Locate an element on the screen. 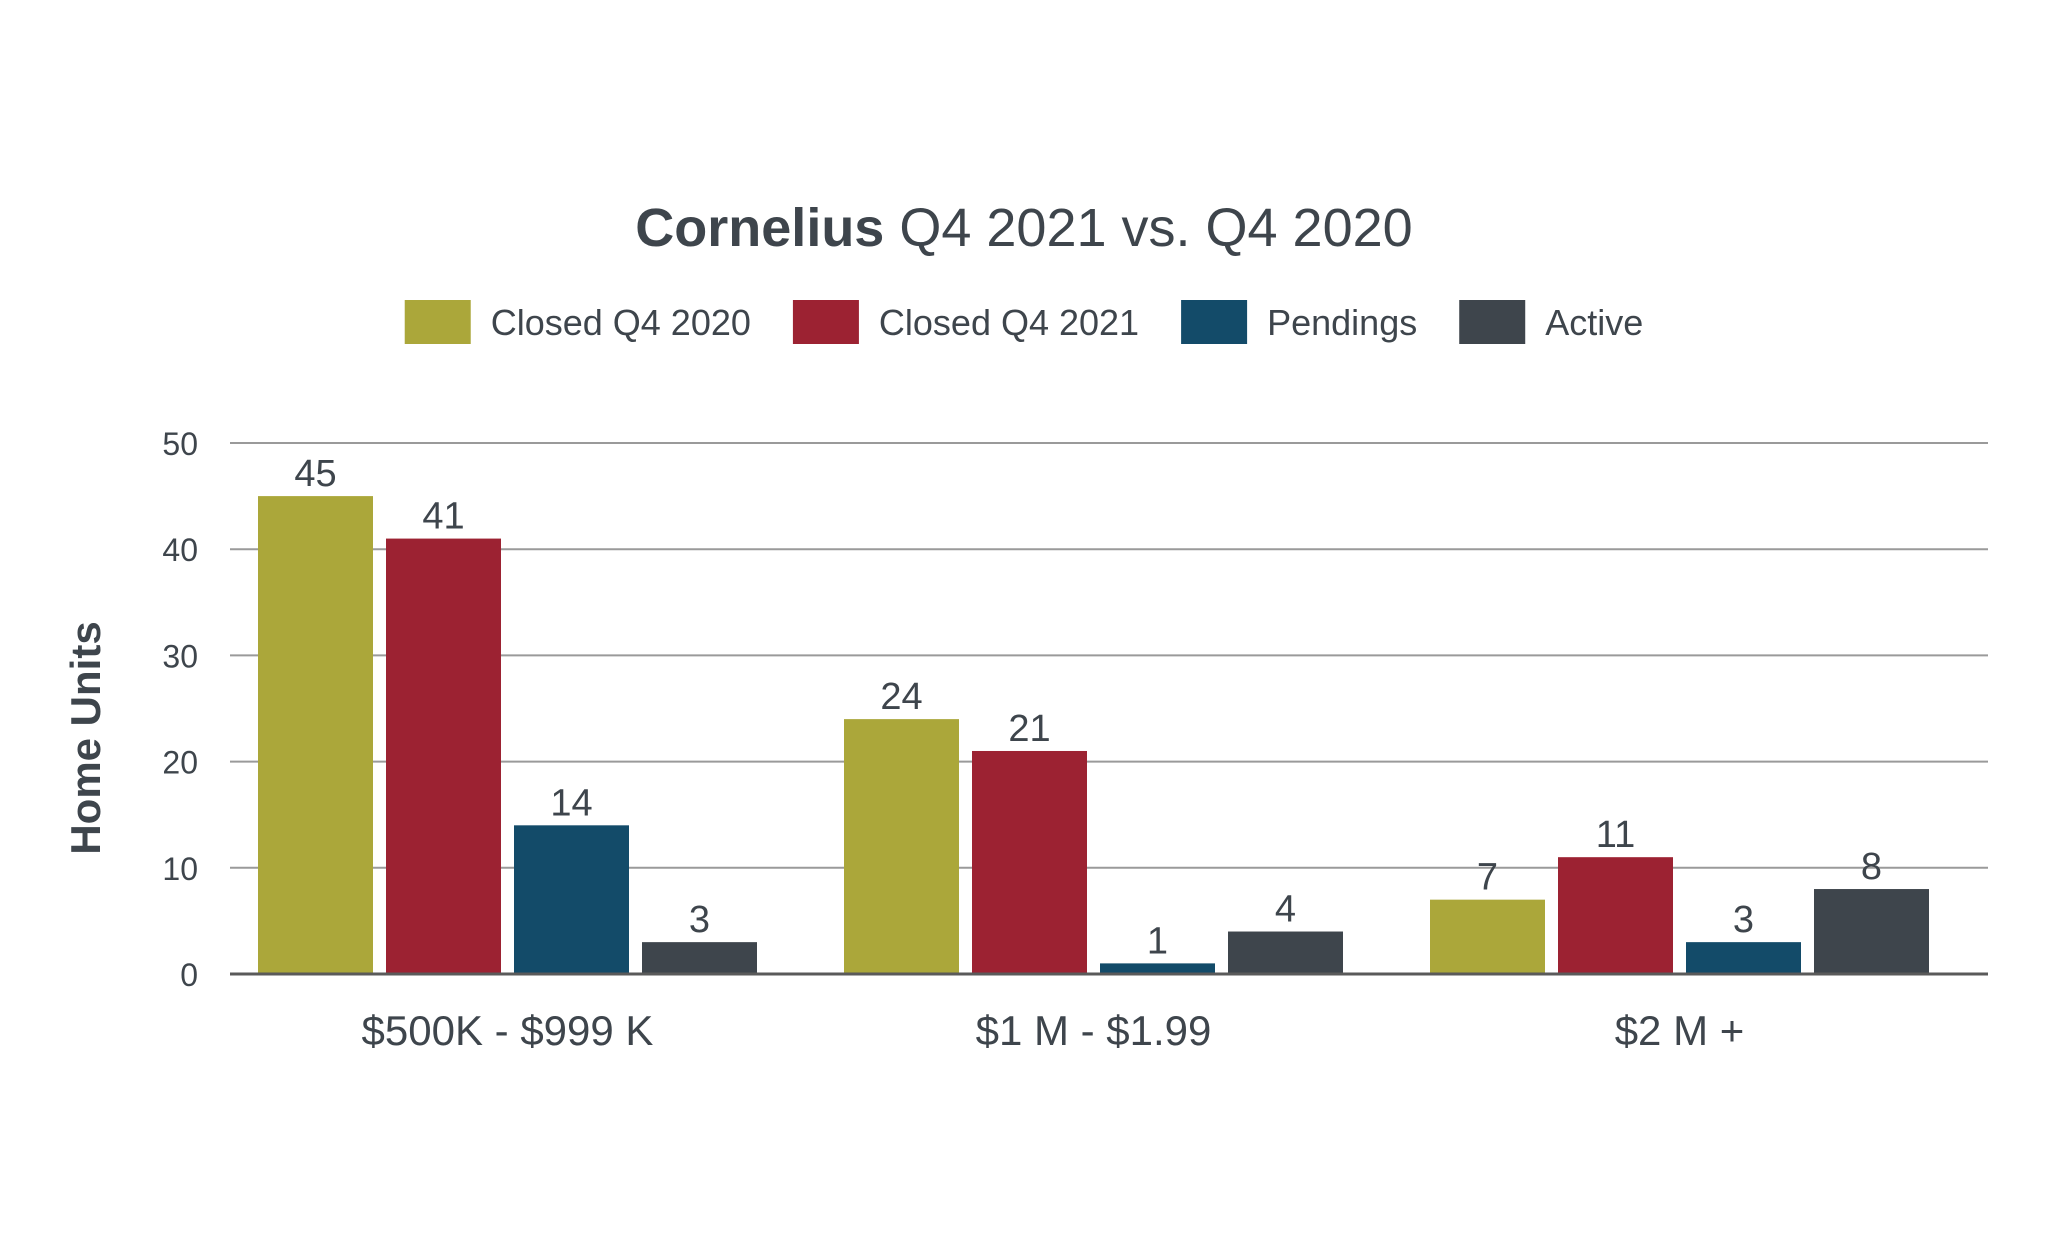 The height and width of the screenshot is (1253, 2048). y-tick-label: 30 is located at coordinates (180, 656).